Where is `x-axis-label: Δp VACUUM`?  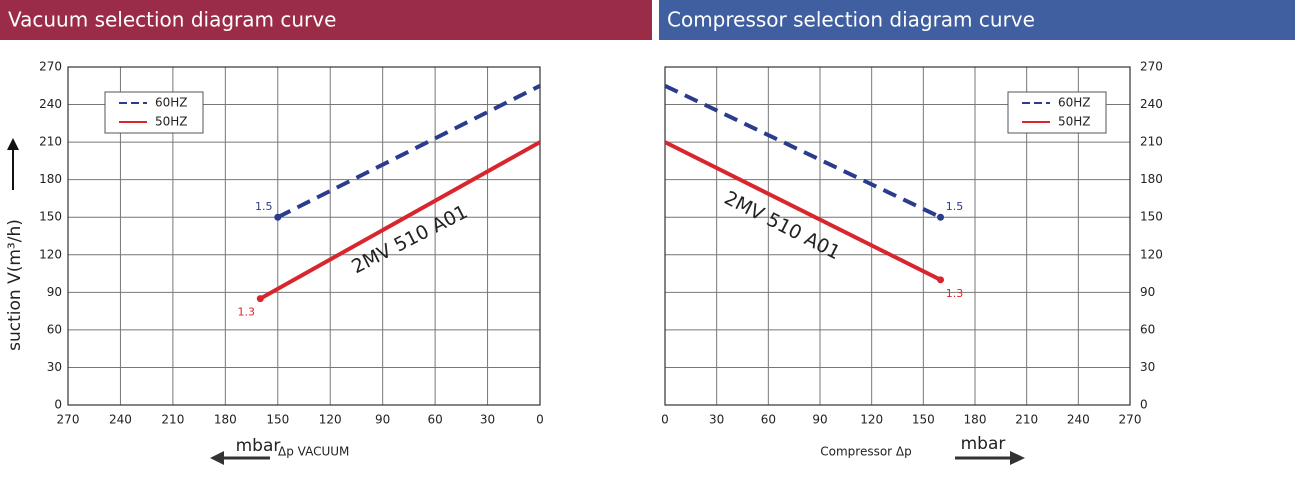 x-axis-label: Δp VACUUM is located at coordinates (313, 452).